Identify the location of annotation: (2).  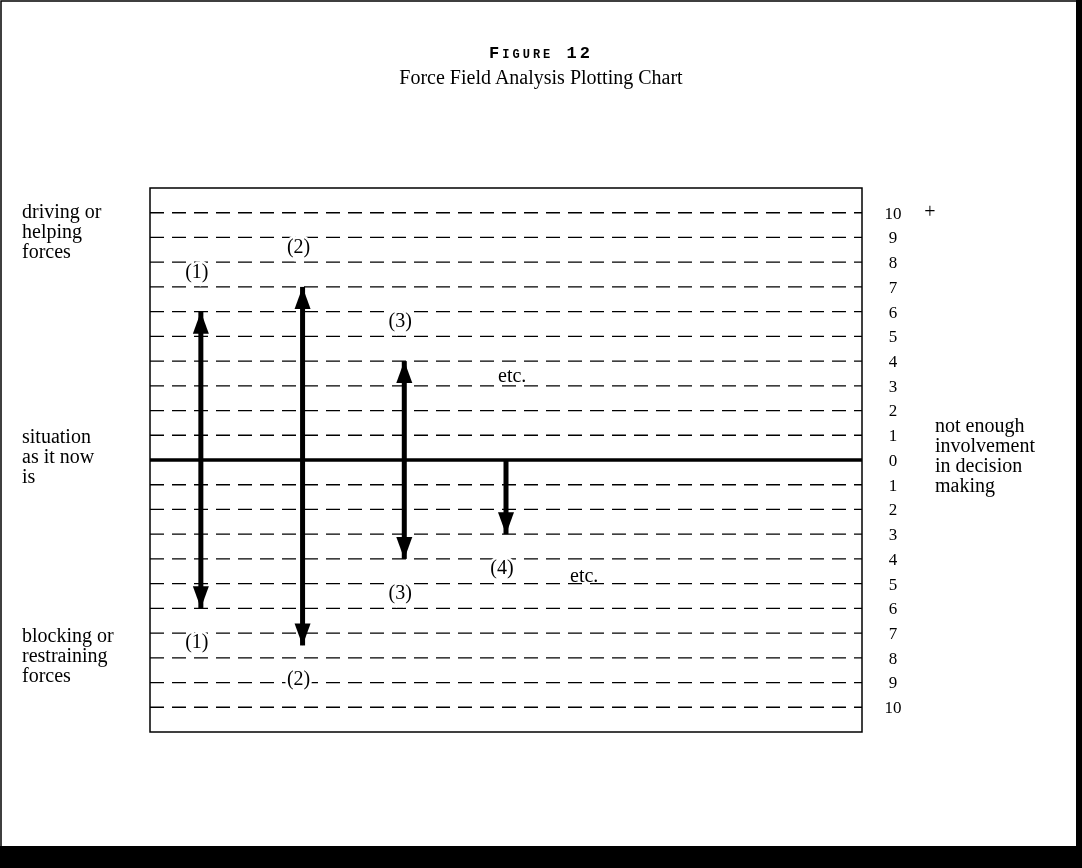
(298, 246).